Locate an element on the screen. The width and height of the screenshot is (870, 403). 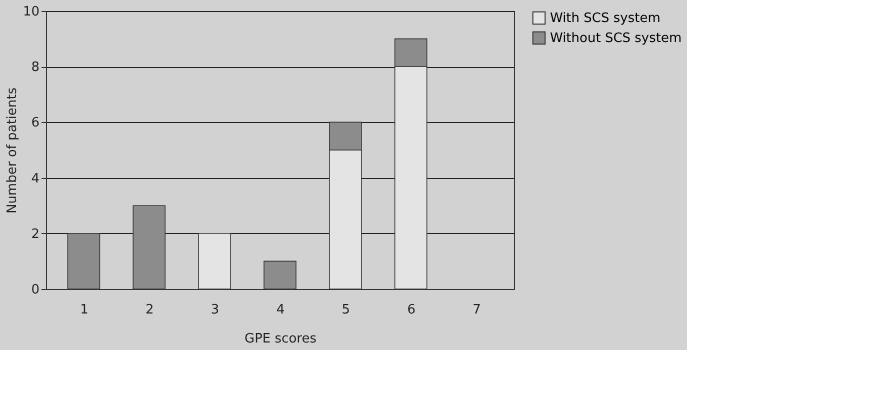
x-axis-title: GPE scores is located at coordinates (280, 339).